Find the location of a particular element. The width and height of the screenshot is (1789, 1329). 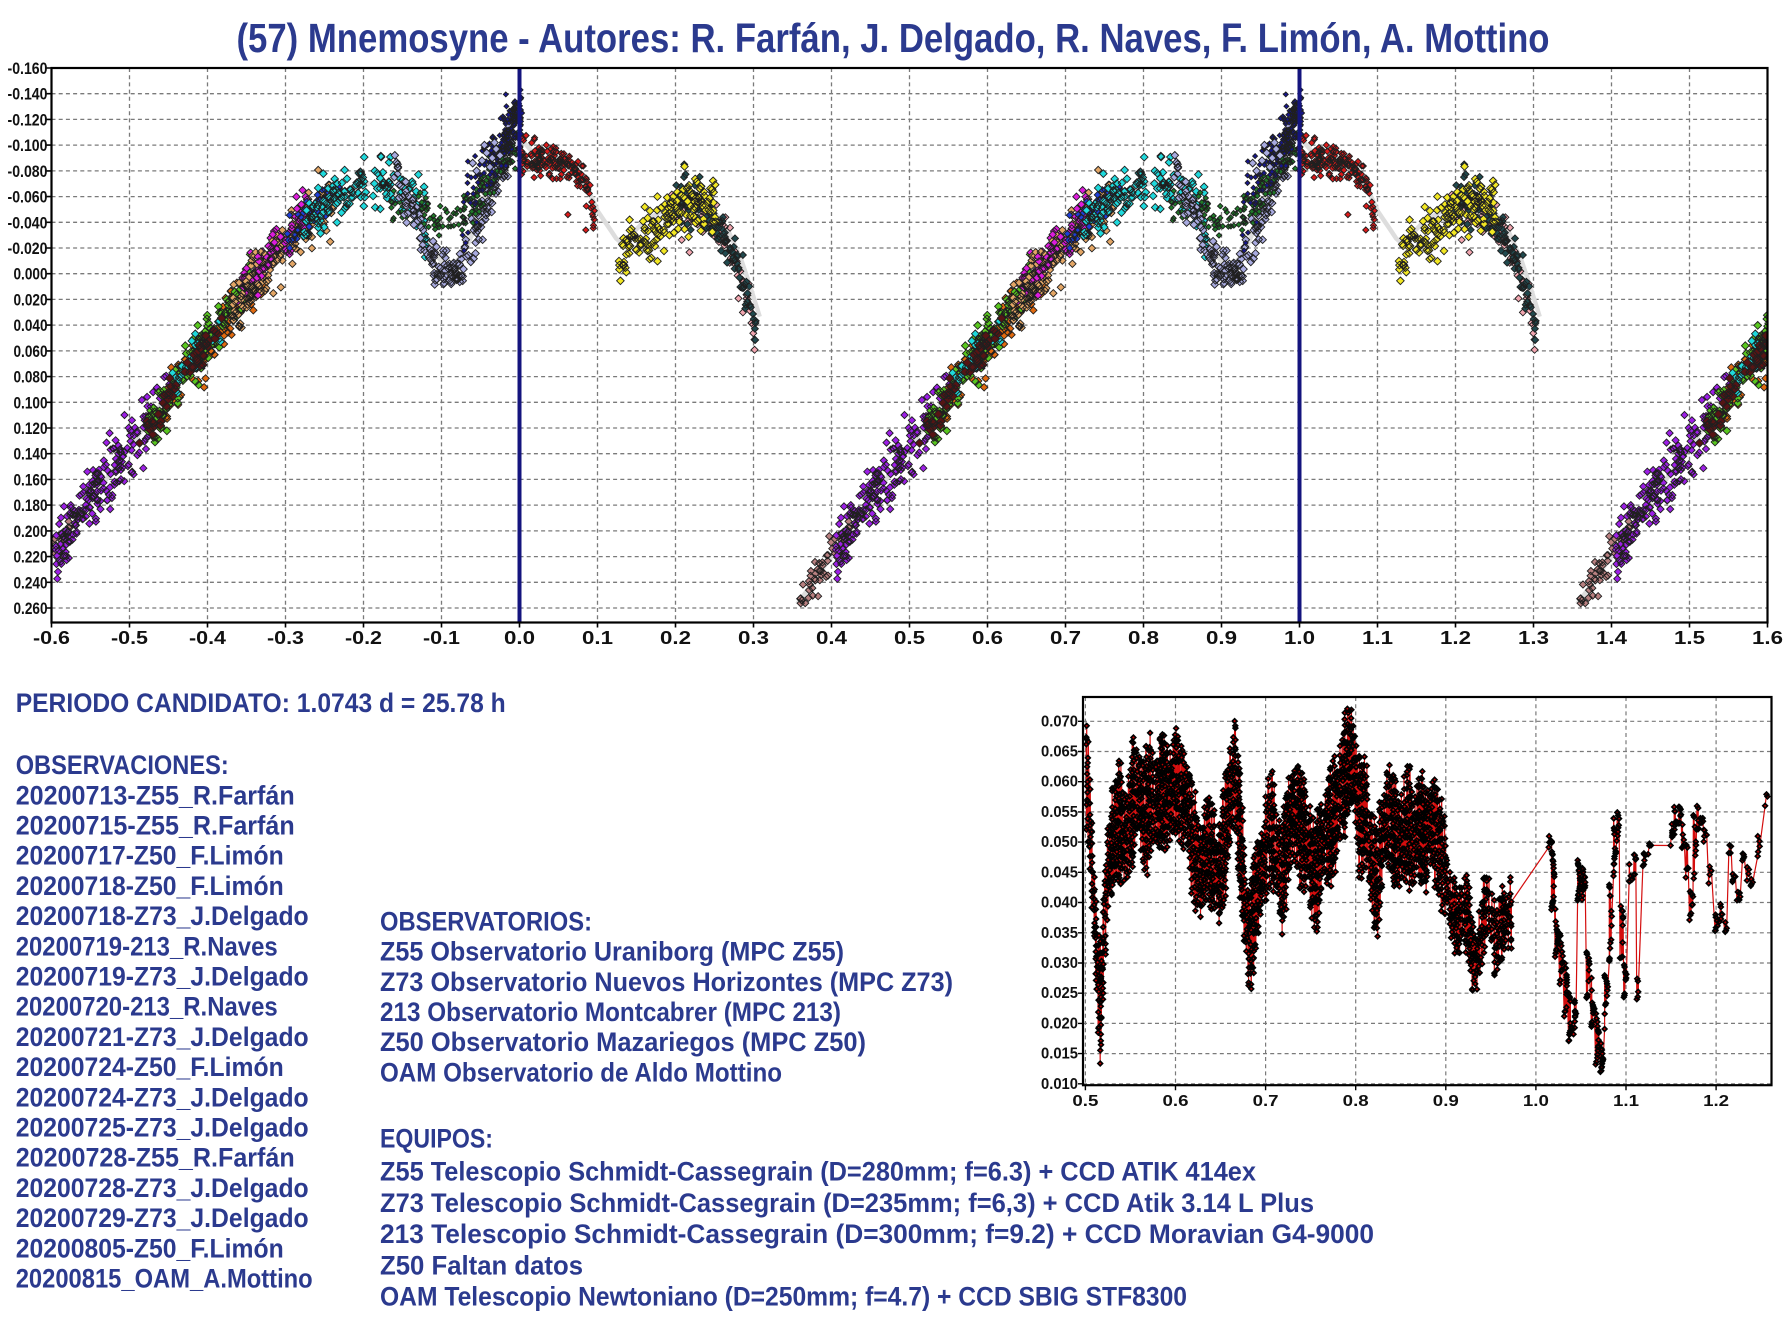

svg-text: 0.070 is located at coordinates (1059, 721).